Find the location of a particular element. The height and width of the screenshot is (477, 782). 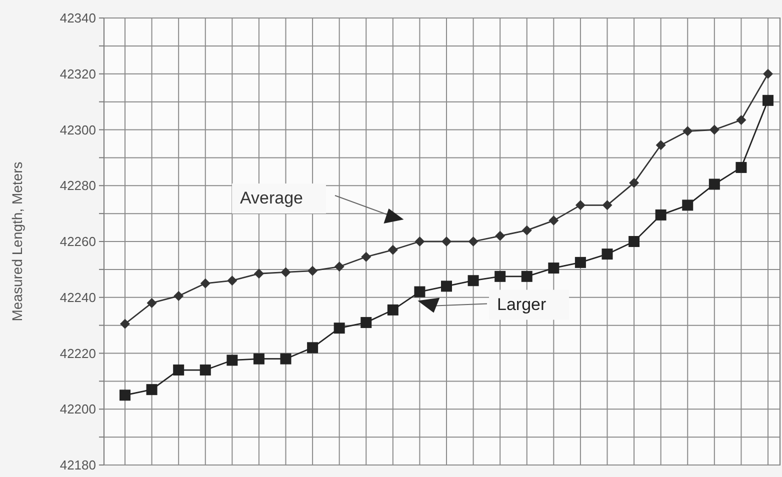

y-tick-label: 42300 is located at coordinates (78, 130).